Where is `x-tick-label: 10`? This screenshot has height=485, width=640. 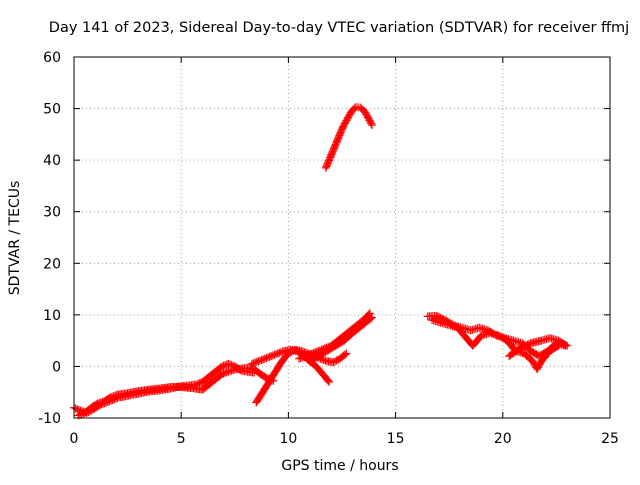
x-tick-label: 10 is located at coordinates (288, 439).